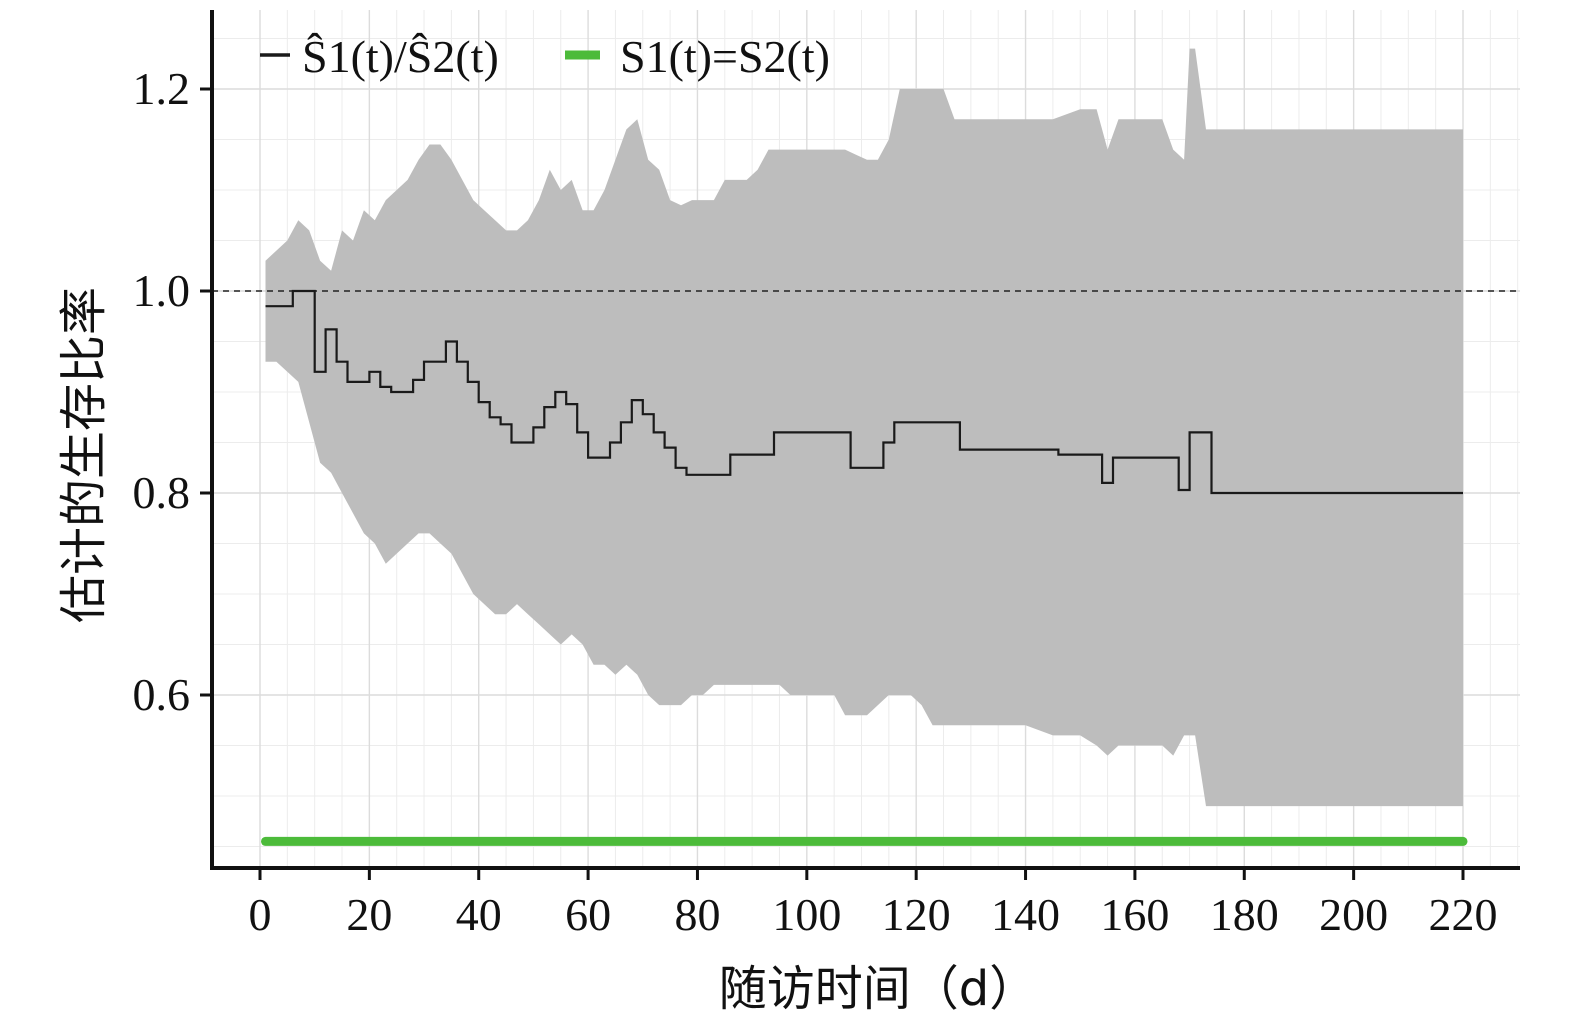 Image resolution: width=1575 pixels, height=1026 pixels. Describe the element at coordinates (1134, 914) in the screenshot. I see `x-tick-label: 160` at that location.